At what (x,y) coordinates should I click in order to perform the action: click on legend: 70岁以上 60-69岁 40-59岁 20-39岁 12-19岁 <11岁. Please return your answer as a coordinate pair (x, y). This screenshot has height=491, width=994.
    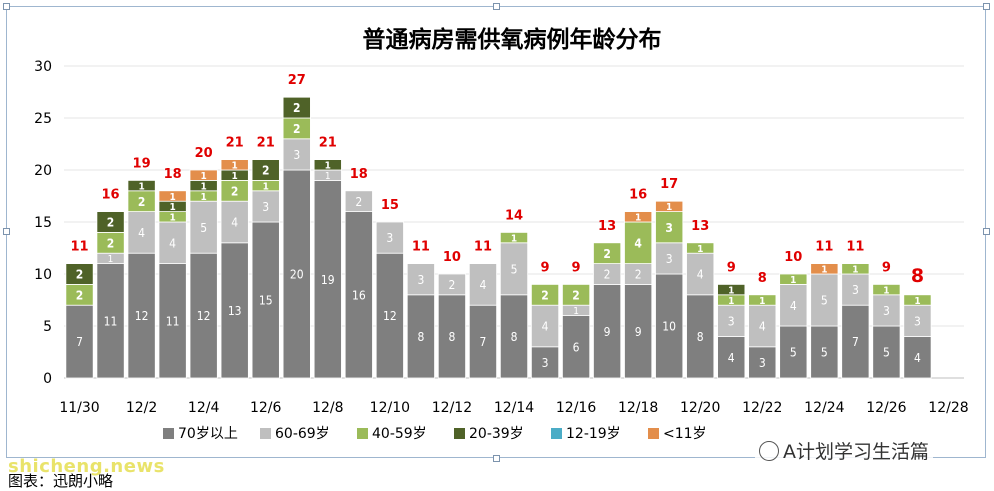
    Looking at the image, I should click on (435, 434).